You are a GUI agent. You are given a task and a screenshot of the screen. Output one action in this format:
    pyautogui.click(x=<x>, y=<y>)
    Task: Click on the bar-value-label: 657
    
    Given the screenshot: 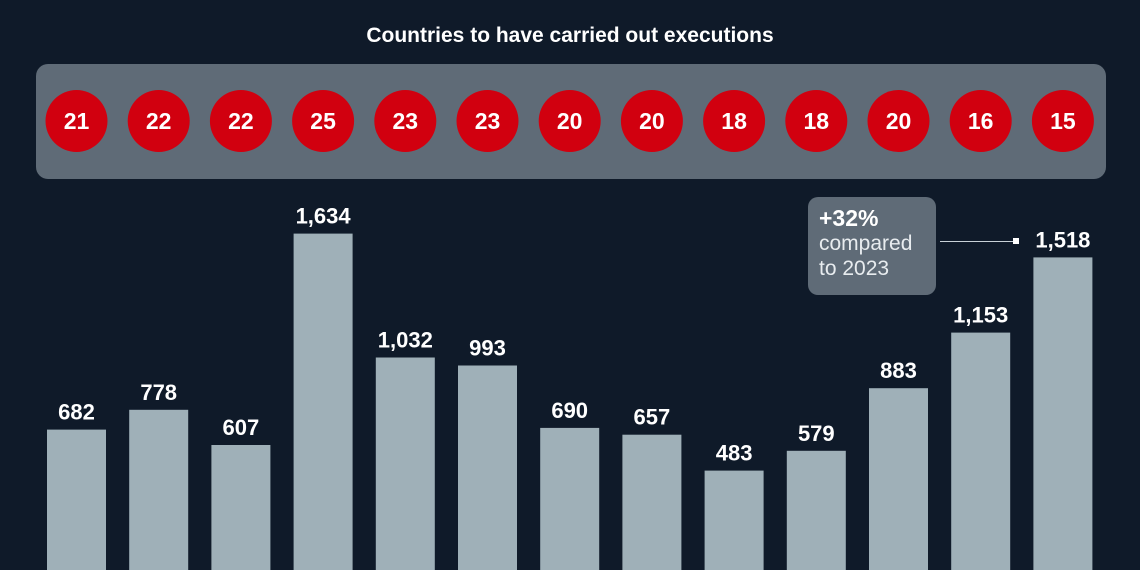 What is the action you would take?
    pyautogui.click(x=652, y=417)
    